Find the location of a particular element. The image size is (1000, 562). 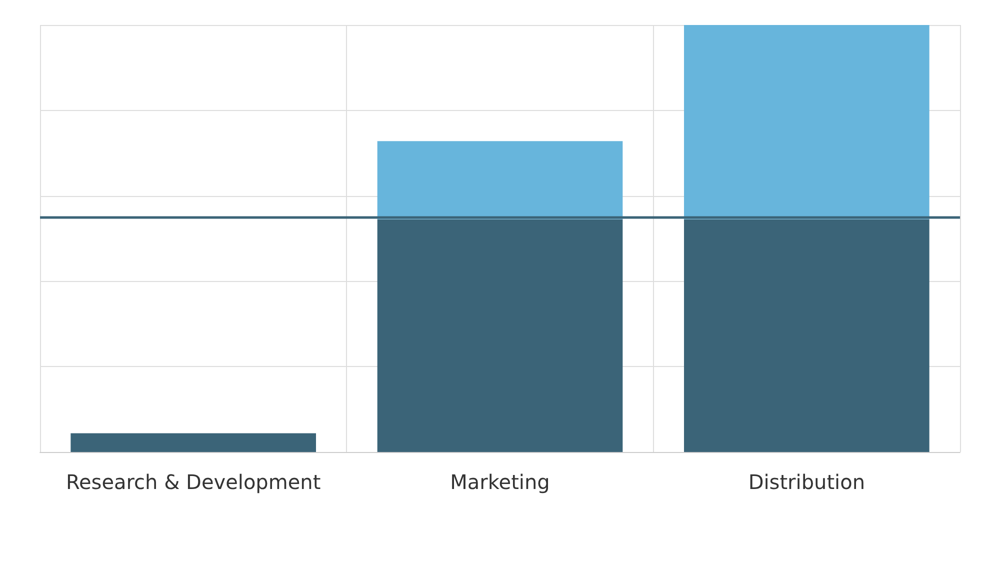

x-tick-label: Distribution is located at coordinates (807, 482).